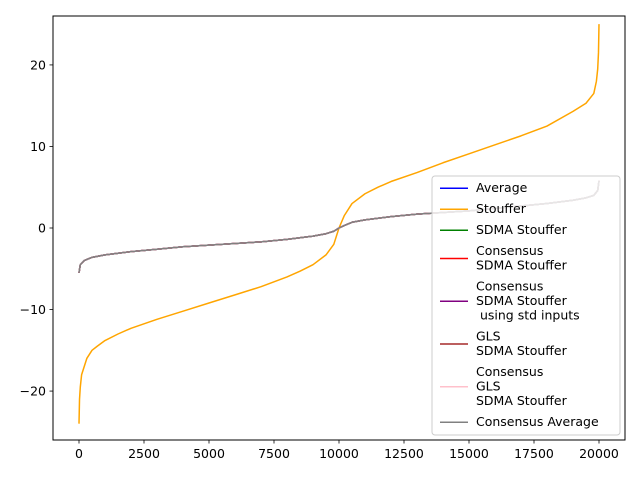  What do you see at coordinates (36, 228) in the screenshot?
I see `y-axis: −20 −10 0 10 20` at bounding box center [36, 228].